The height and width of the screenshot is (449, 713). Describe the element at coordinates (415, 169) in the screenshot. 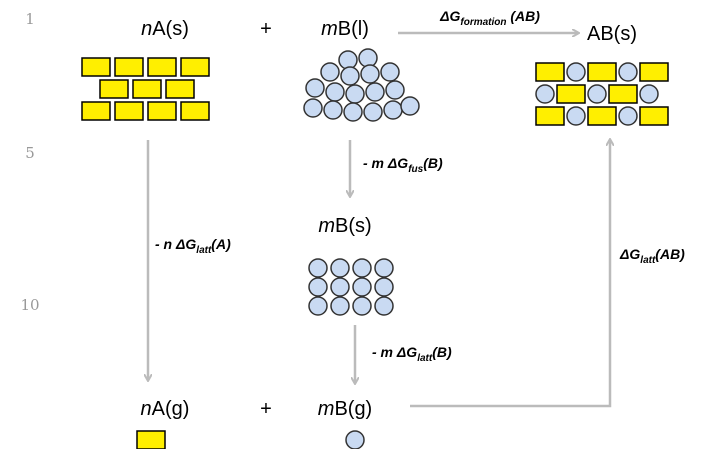

I see `subscript: fus` at that location.